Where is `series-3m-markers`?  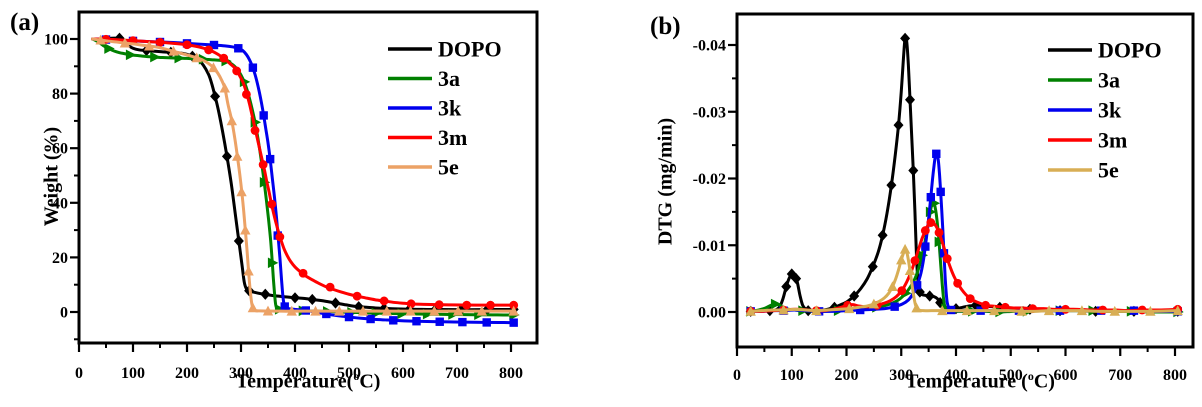
series-3m-markers is located at coordinates (964, 267).